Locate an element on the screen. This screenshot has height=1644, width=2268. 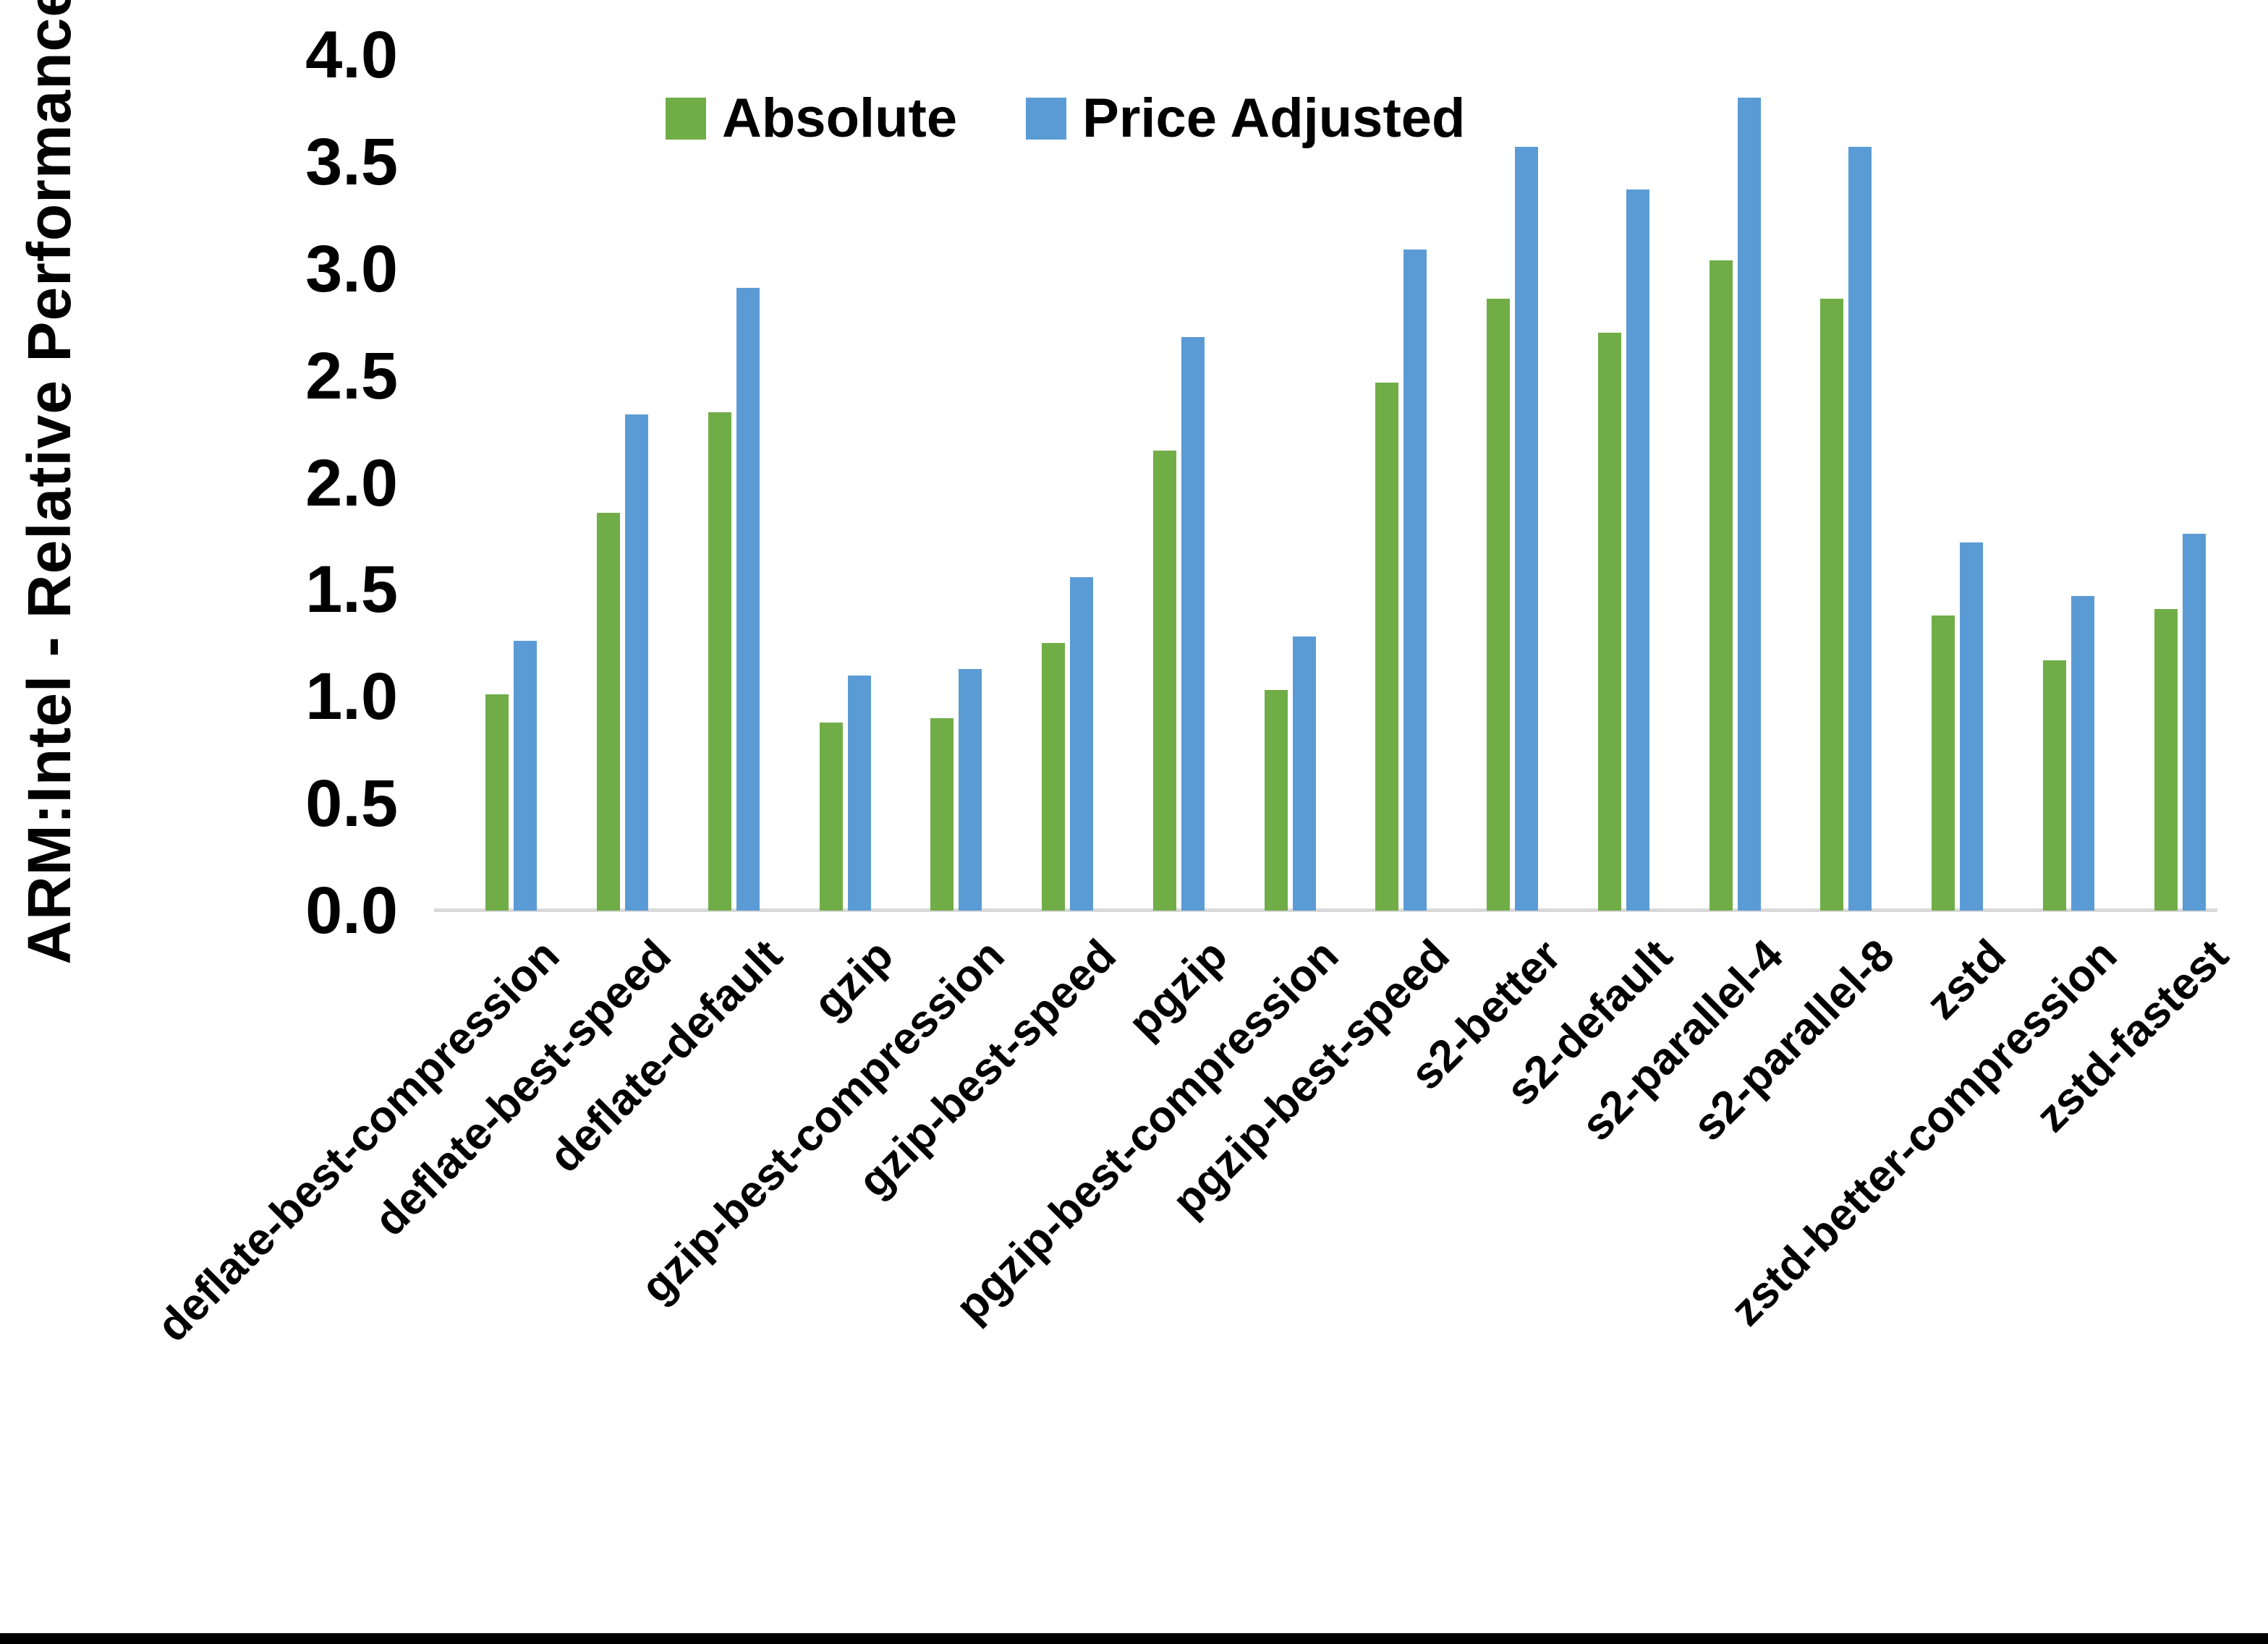
legend-item-price-adjusted: Price Adjusted is located at coordinates (1245, 118).